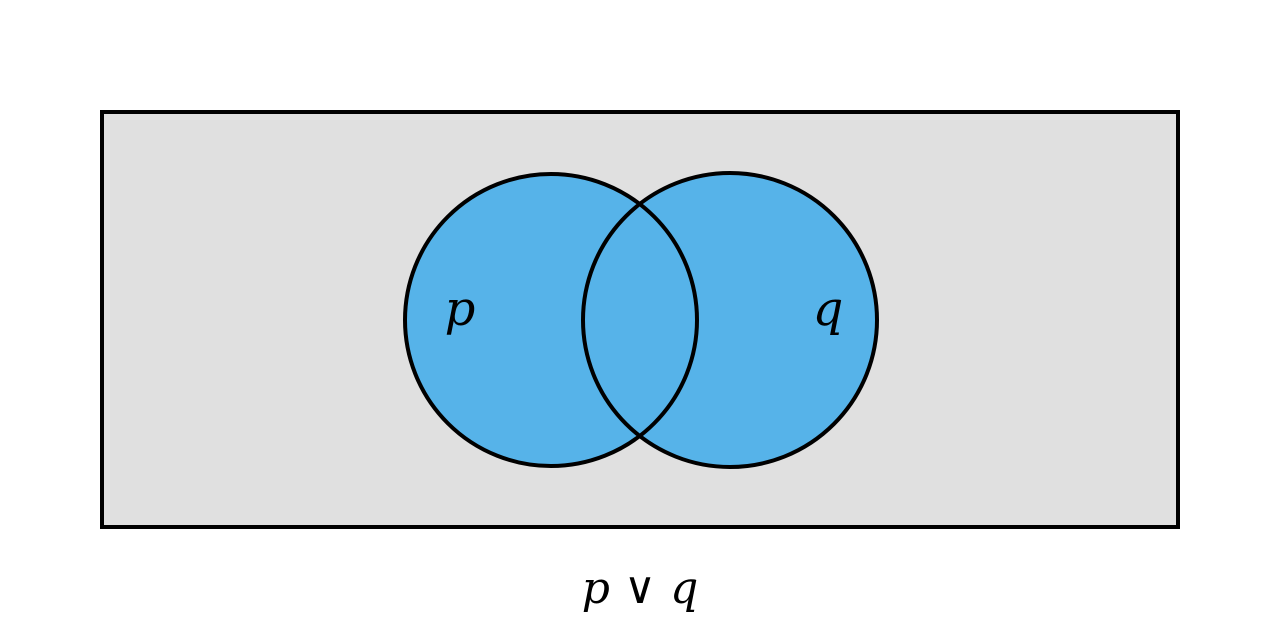 The image size is (1280, 640). I want to click on set-q-label: q, so click(828, 309).